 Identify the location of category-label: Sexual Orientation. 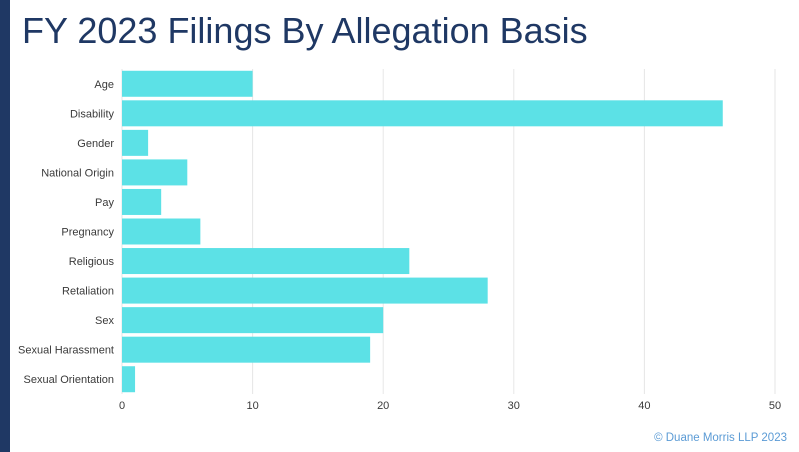
(69, 380).